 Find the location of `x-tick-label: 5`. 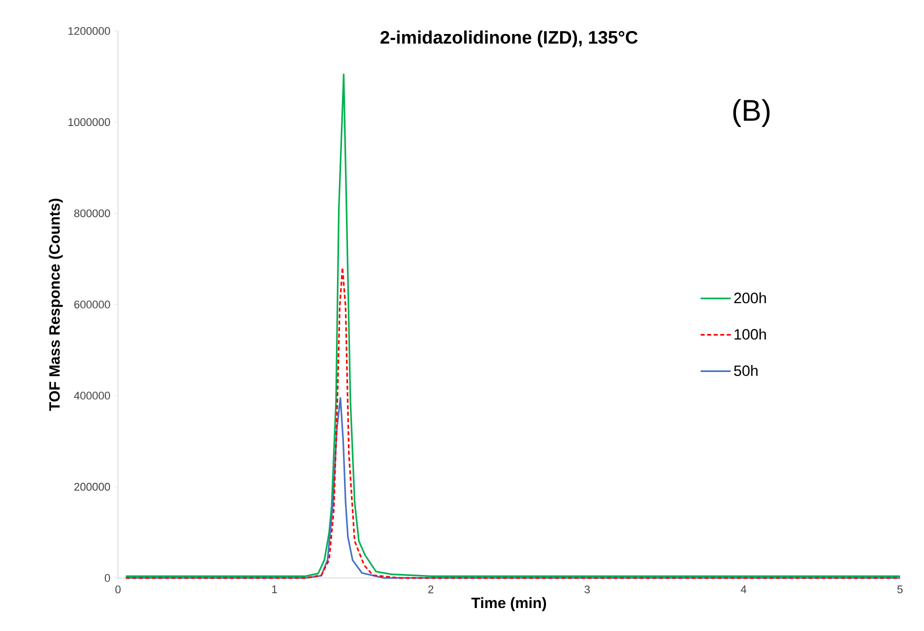

x-tick-label: 5 is located at coordinates (900, 590).